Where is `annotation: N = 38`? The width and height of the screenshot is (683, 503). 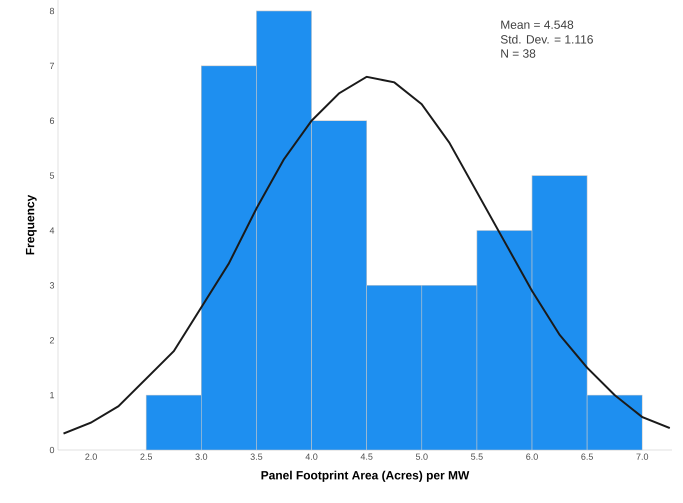 annotation: N = 38 is located at coordinates (518, 53).